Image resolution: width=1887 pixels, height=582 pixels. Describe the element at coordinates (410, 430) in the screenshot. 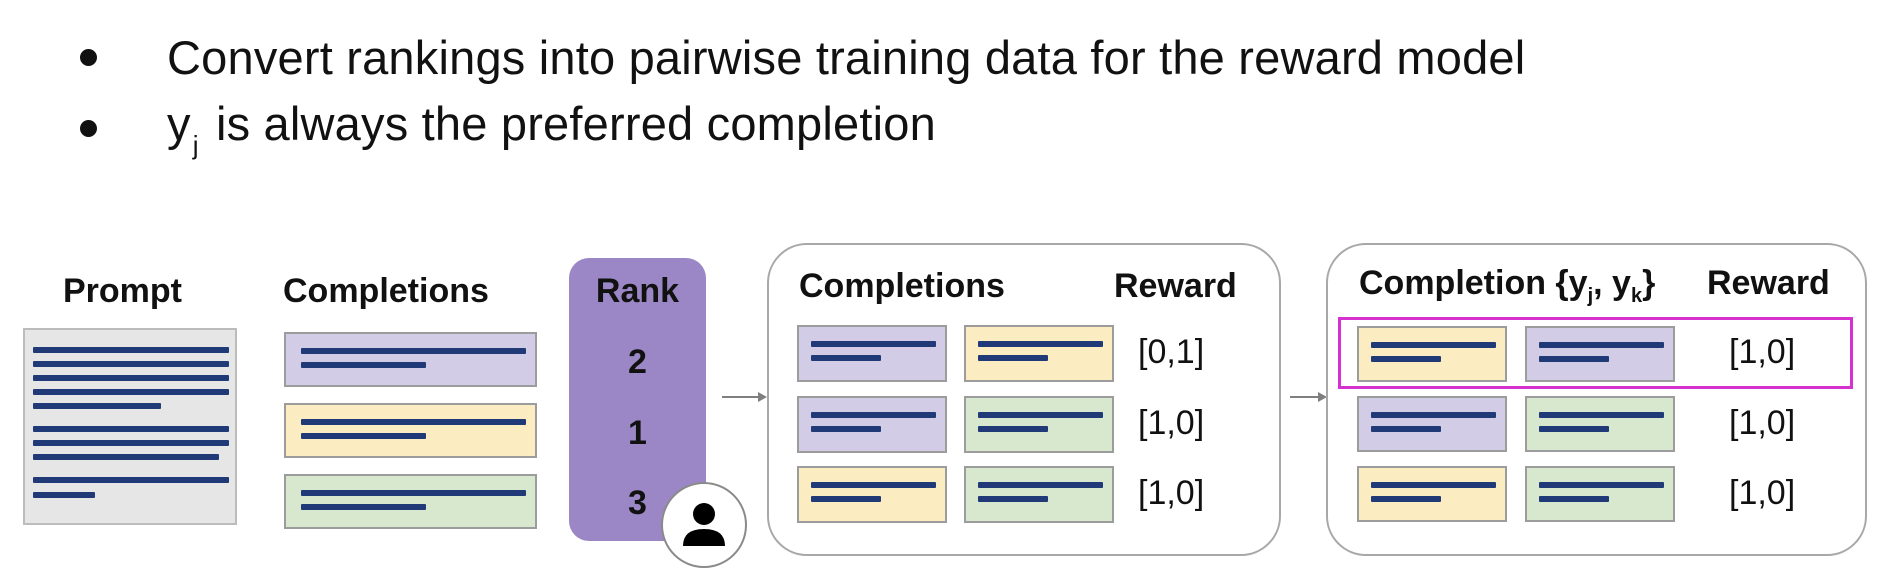

I see `completion-card-yellow` at that location.